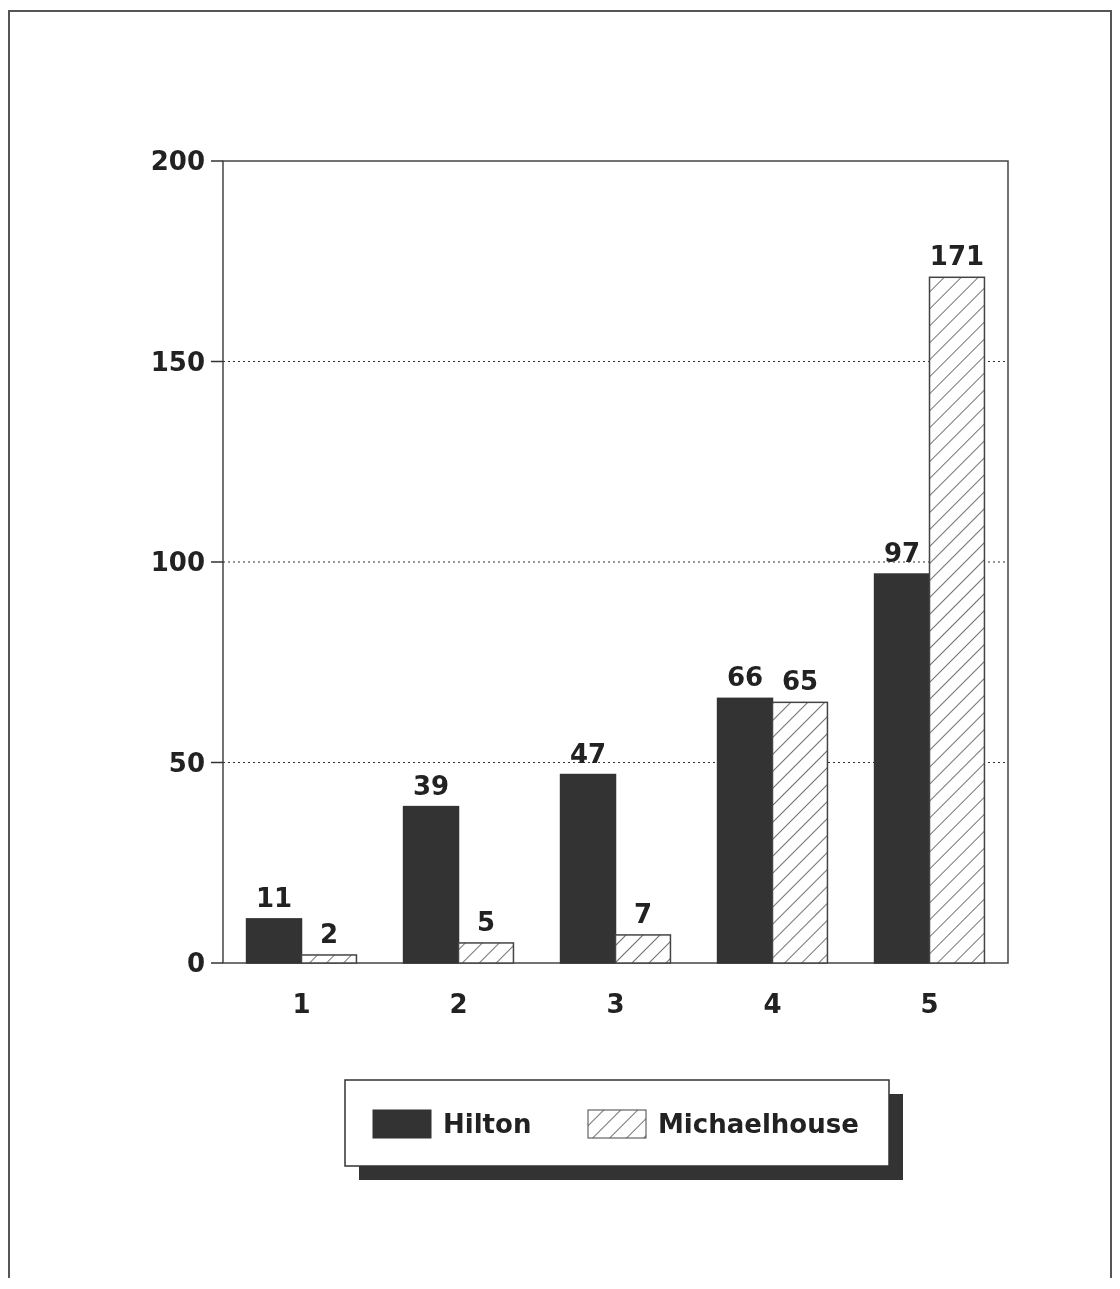 The image size is (1120, 1289). Describe the element at coordinates (195, 963) in the screenshot. I see `y-tick-label: 0` at that location.